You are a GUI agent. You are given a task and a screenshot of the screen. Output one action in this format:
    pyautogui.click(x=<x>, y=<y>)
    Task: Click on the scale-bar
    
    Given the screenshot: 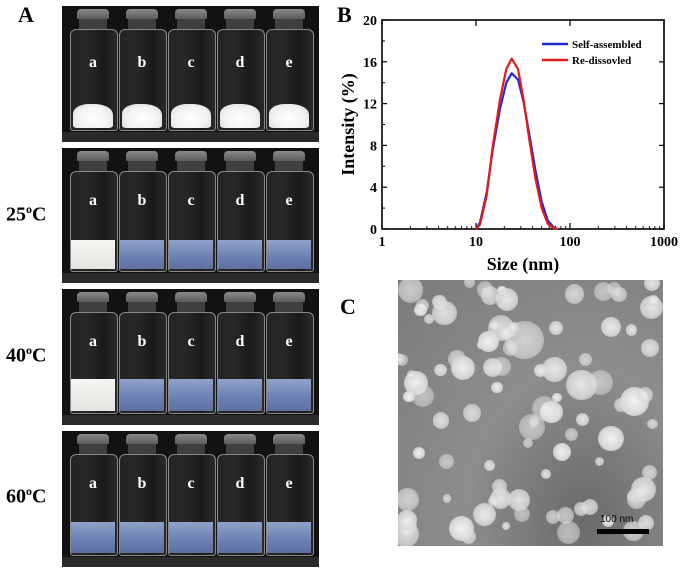 What is the action you would take?
    pyautogui.click(x=623, y=531)
    